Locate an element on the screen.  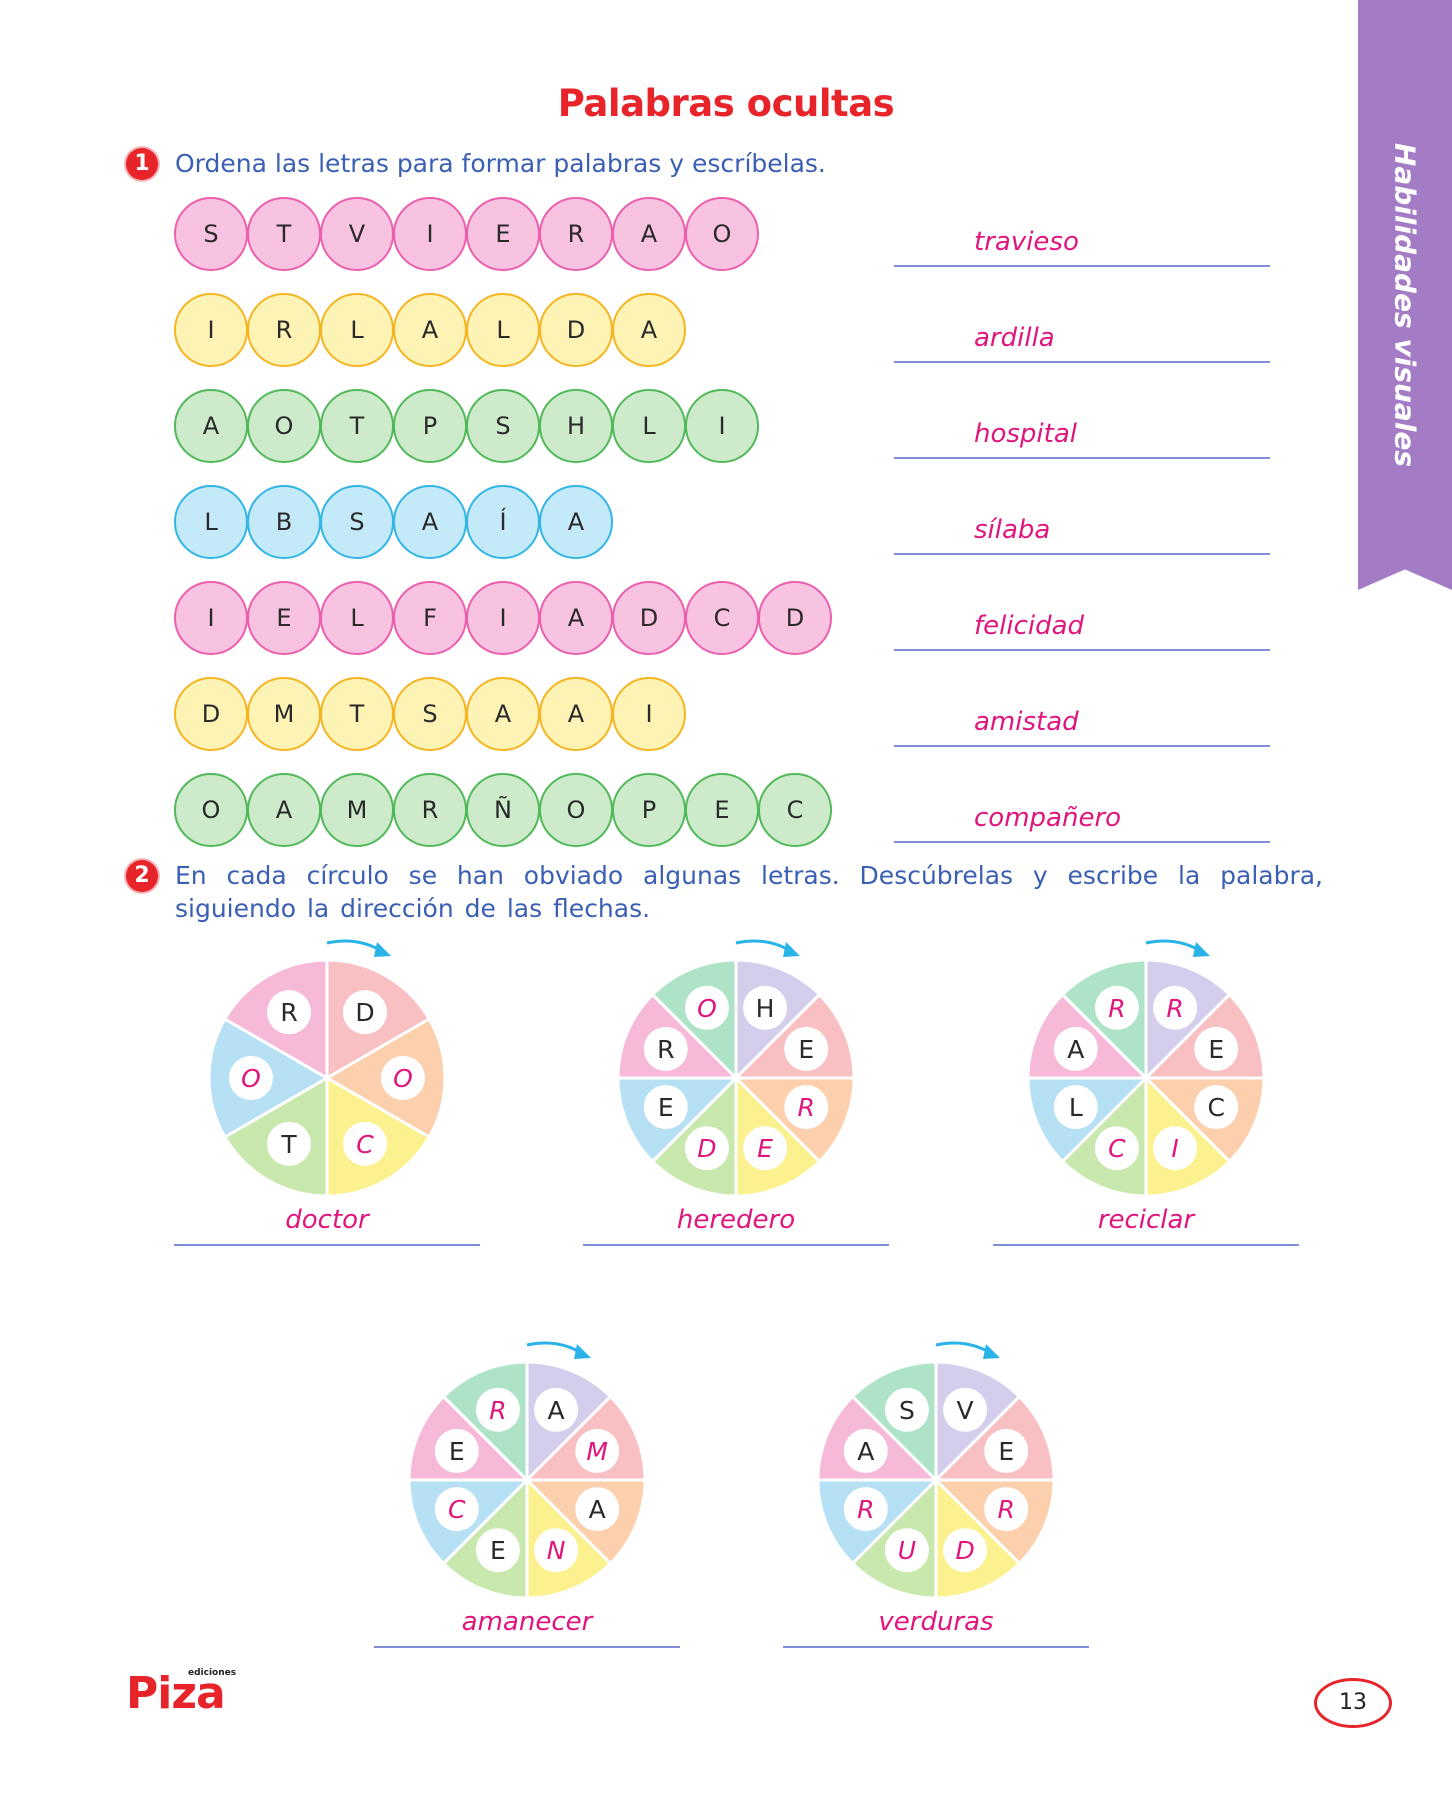
letter-bead: M is located at coordinates (284, 714).